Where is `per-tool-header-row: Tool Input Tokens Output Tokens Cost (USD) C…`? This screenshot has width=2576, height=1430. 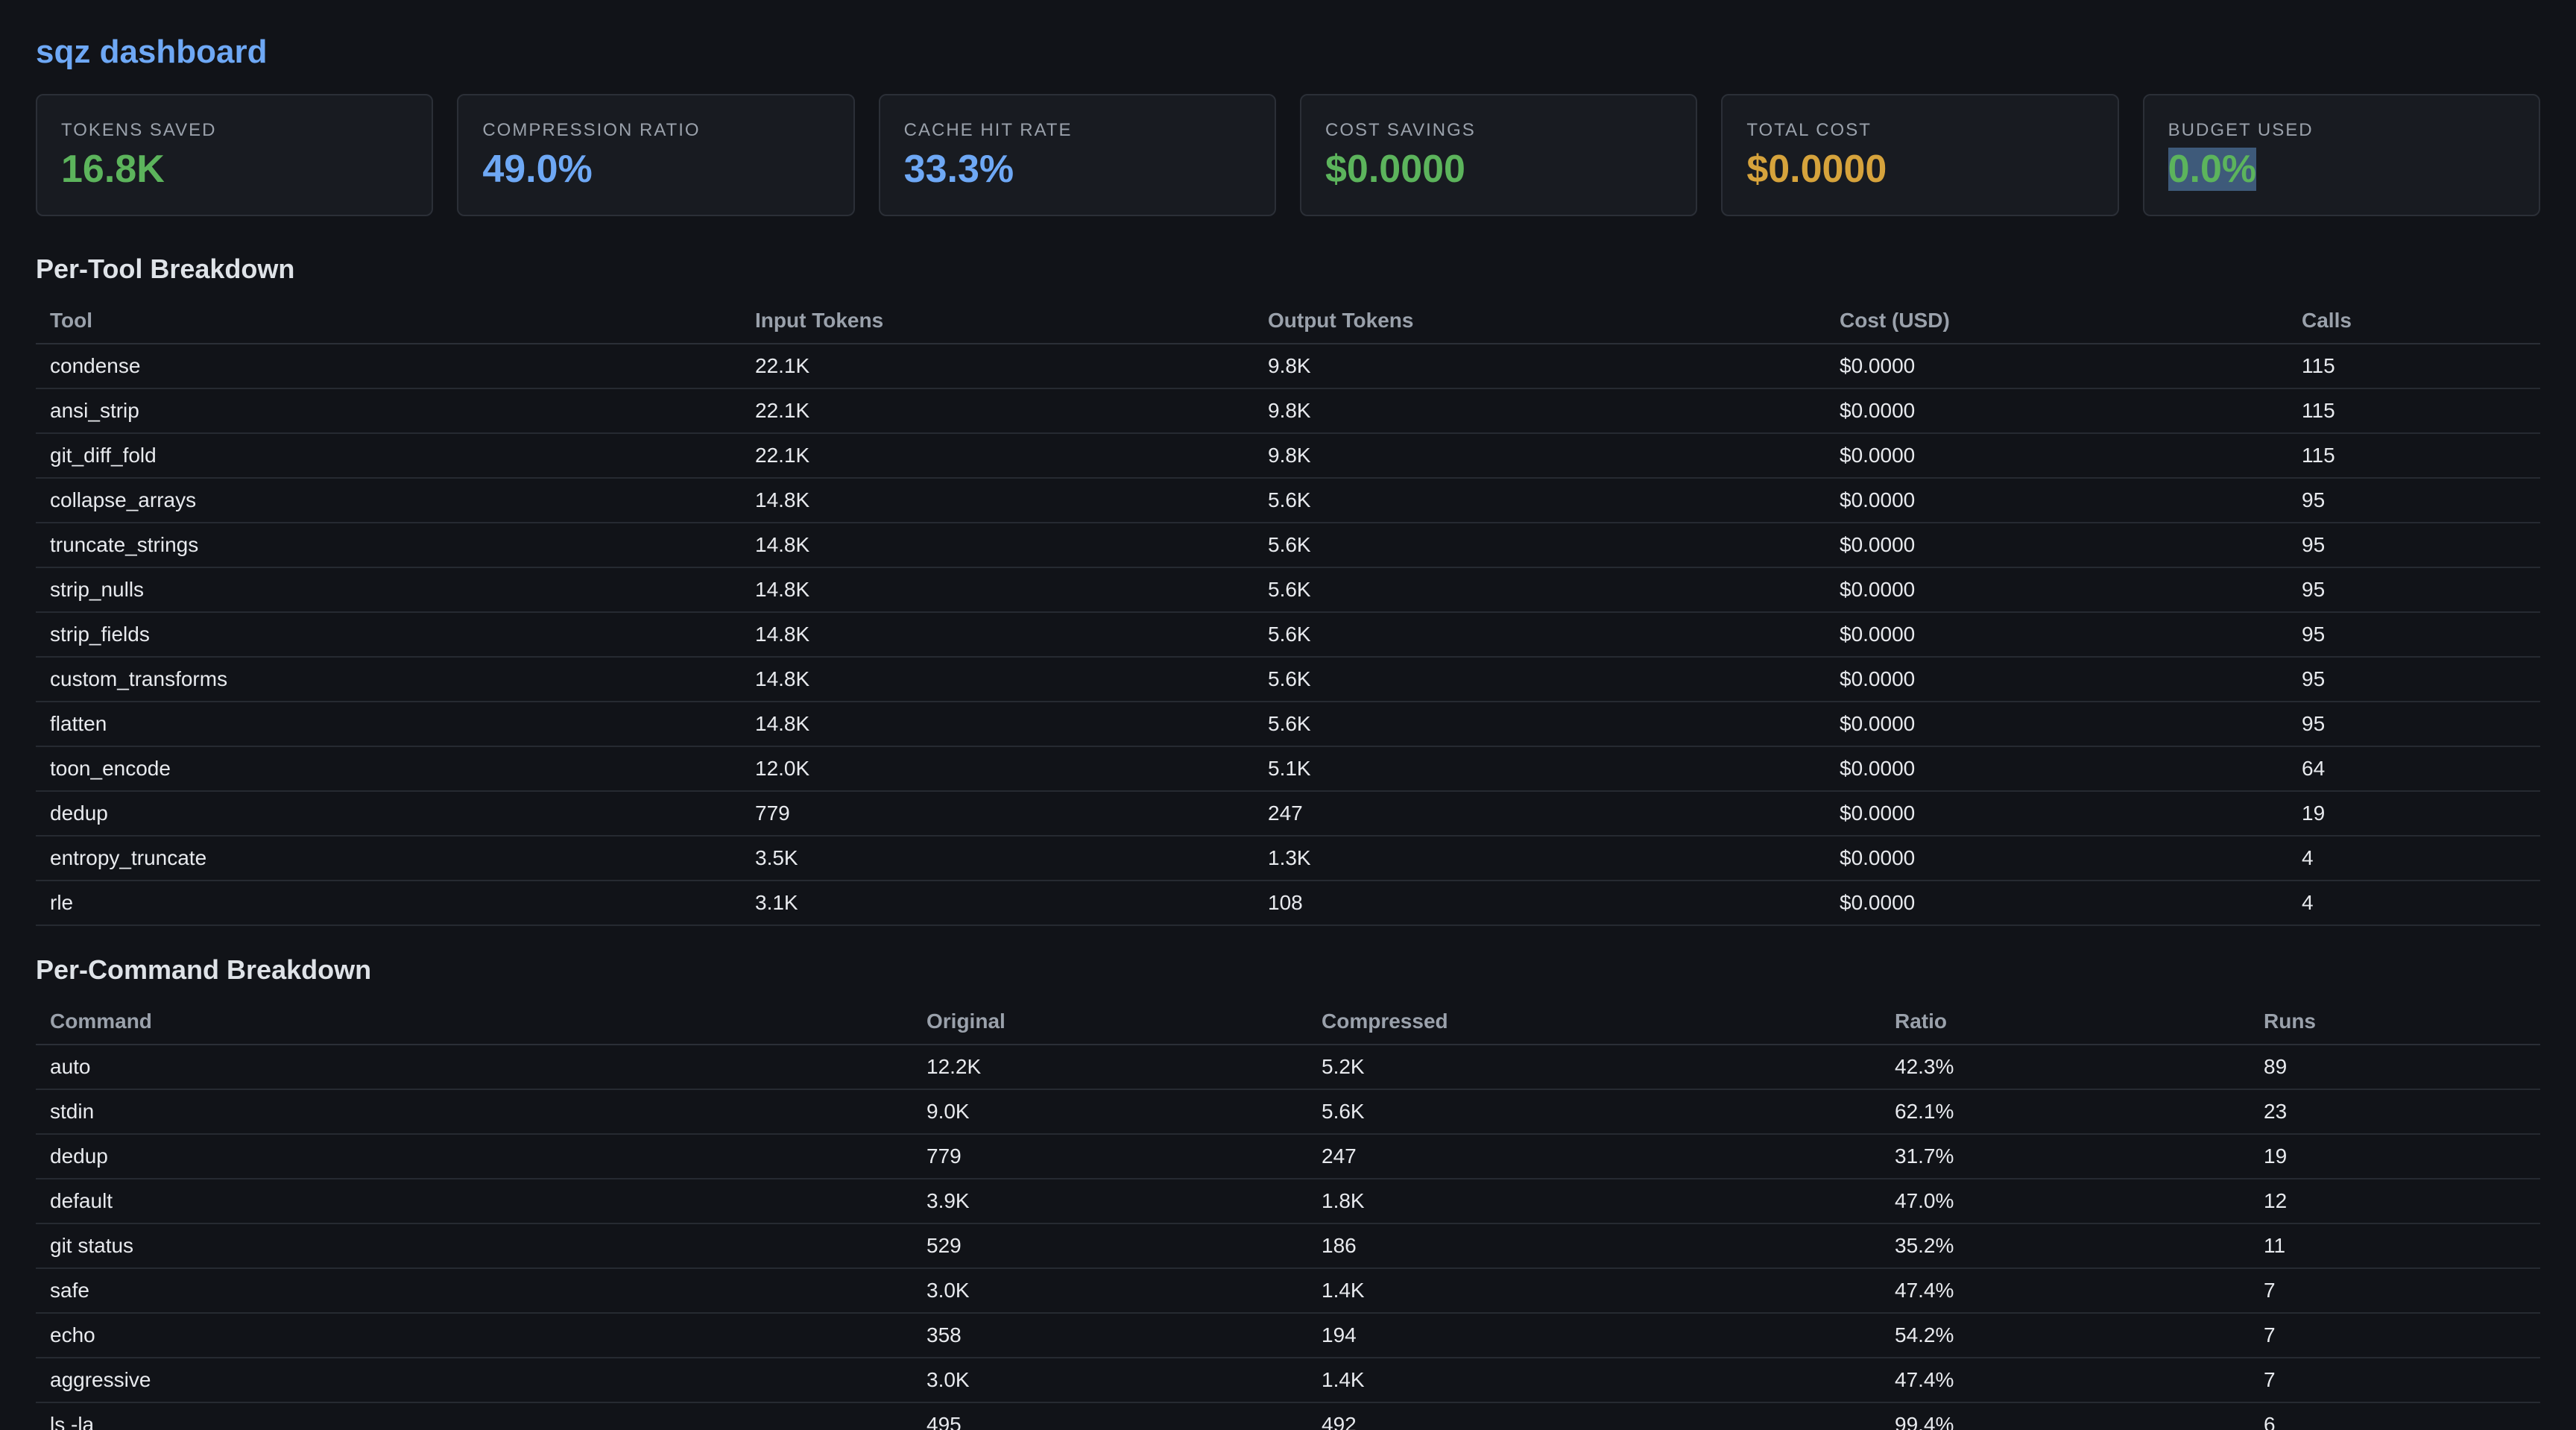 per-tool-header-row: Tool Input Tokens Output Tokens Cost (USD) C… is located at coordinates (1288, 321).